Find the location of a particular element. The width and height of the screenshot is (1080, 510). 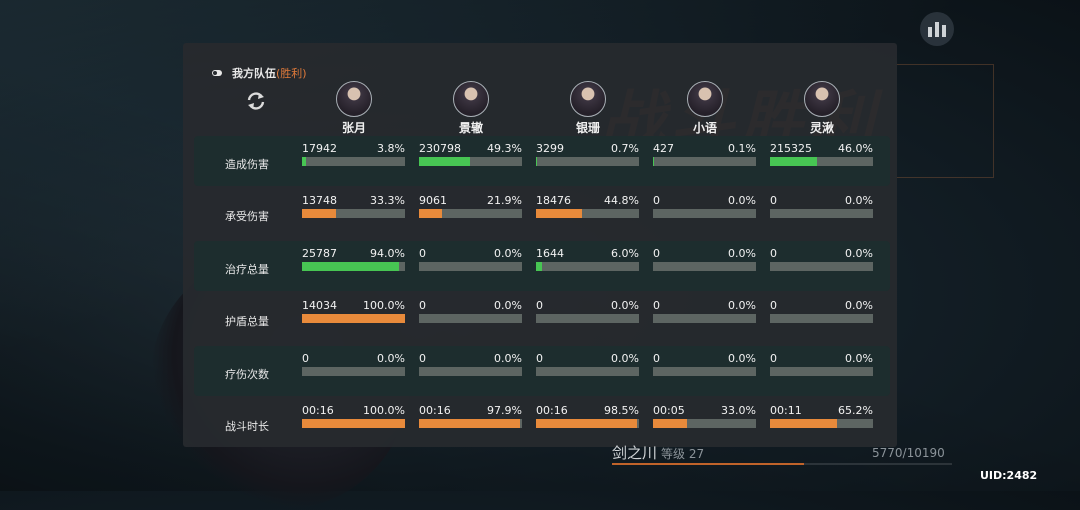

stat-value: 00:16 is located at coordinates (552, 411).